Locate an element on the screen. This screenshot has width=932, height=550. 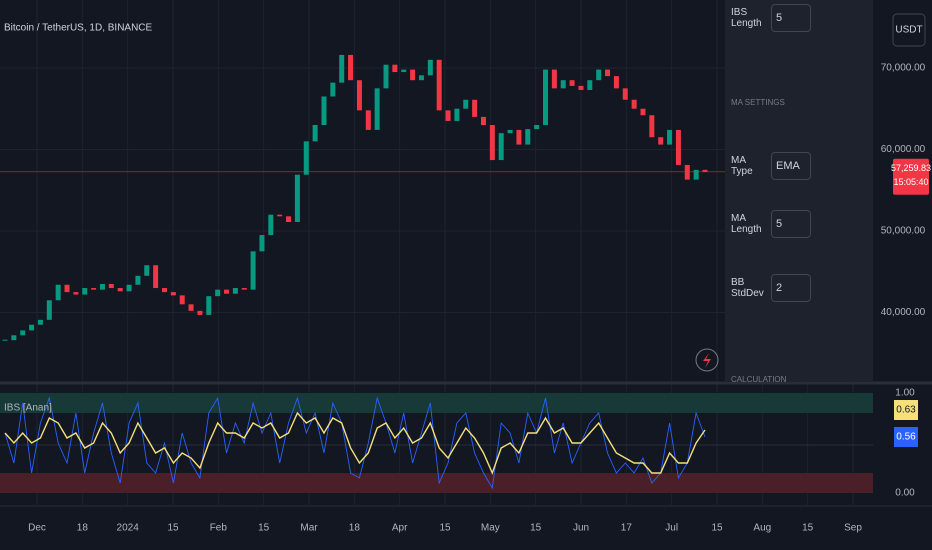
label: IBS Length is located at coordinates (746, 18).